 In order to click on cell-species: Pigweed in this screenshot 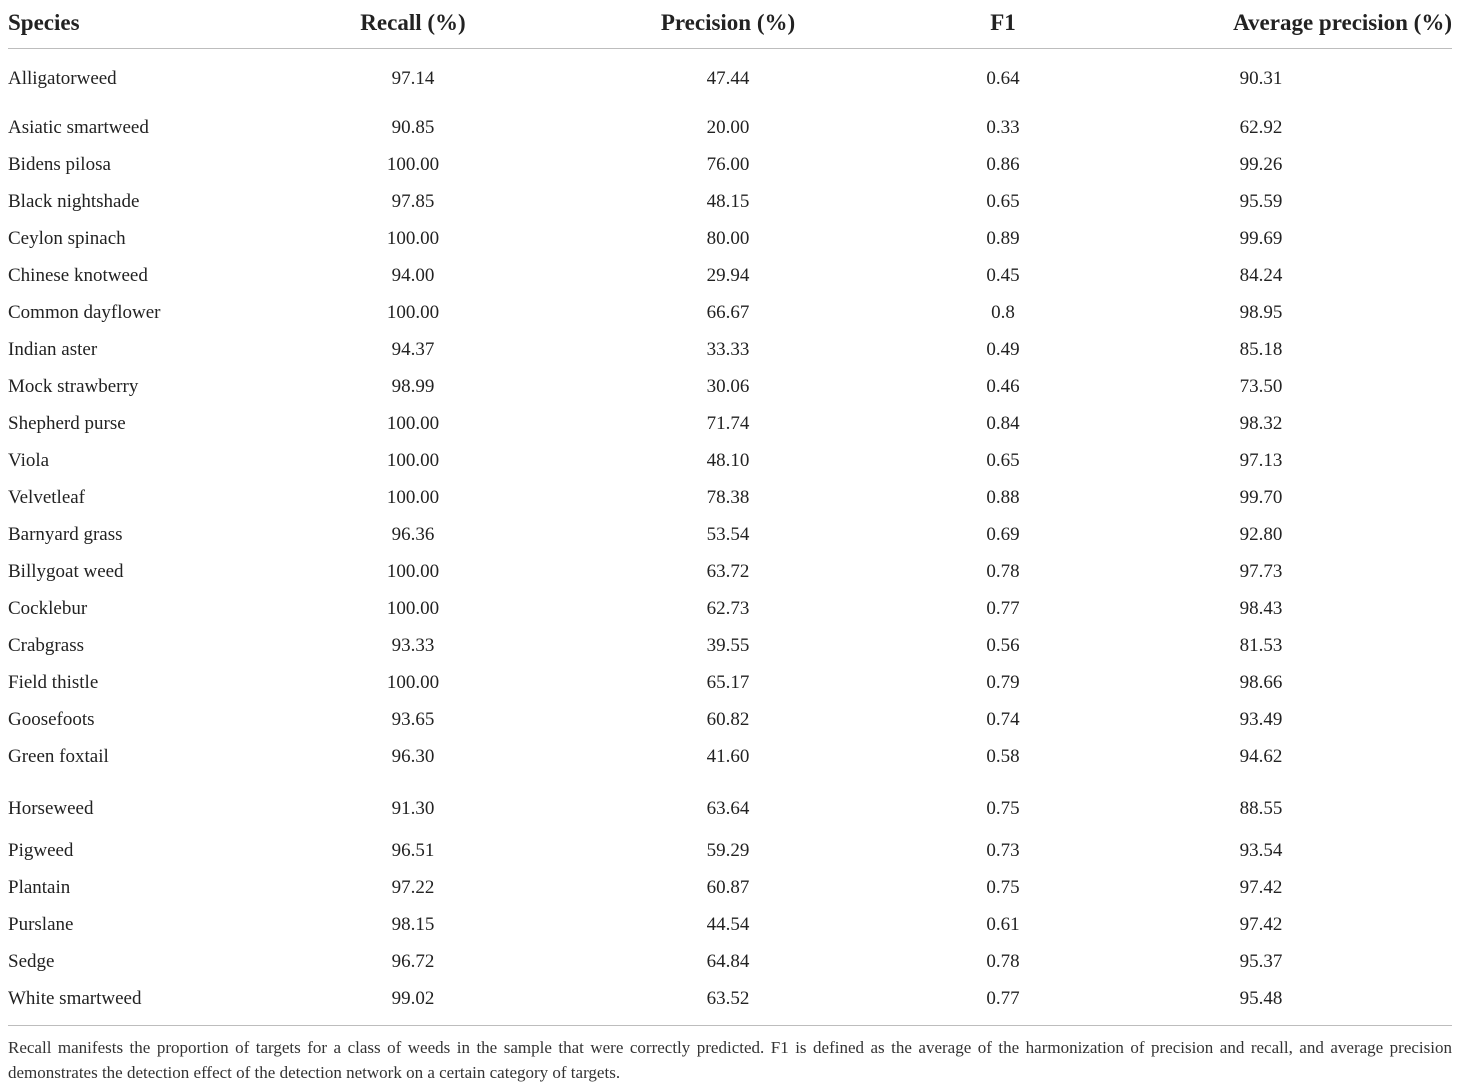, I will do `click(41, 850)`.